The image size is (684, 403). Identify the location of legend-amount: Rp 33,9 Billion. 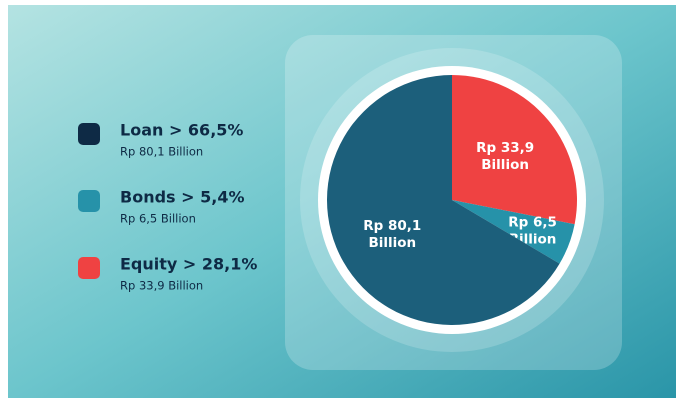
(161, 286).